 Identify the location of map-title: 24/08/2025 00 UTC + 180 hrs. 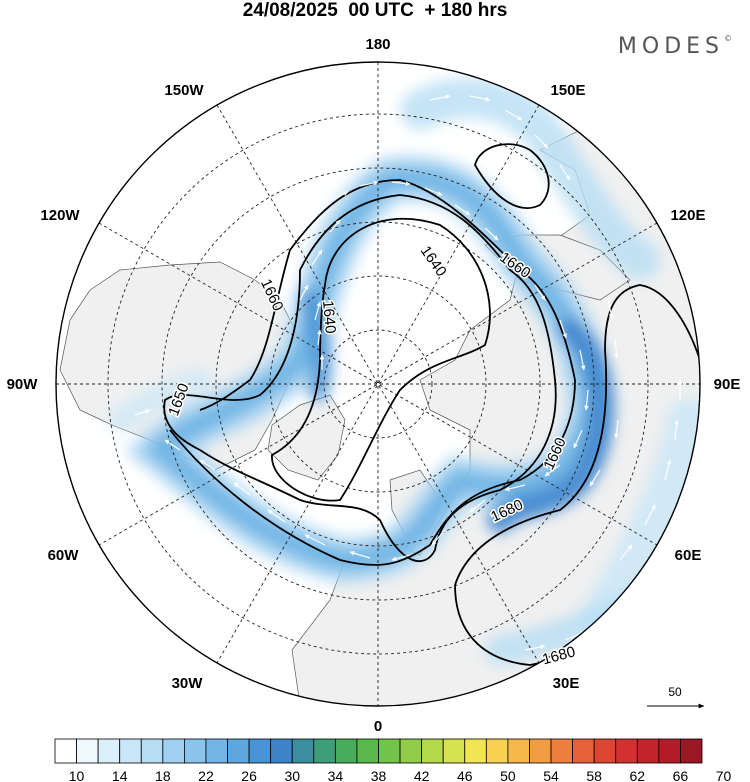
(375, 10).